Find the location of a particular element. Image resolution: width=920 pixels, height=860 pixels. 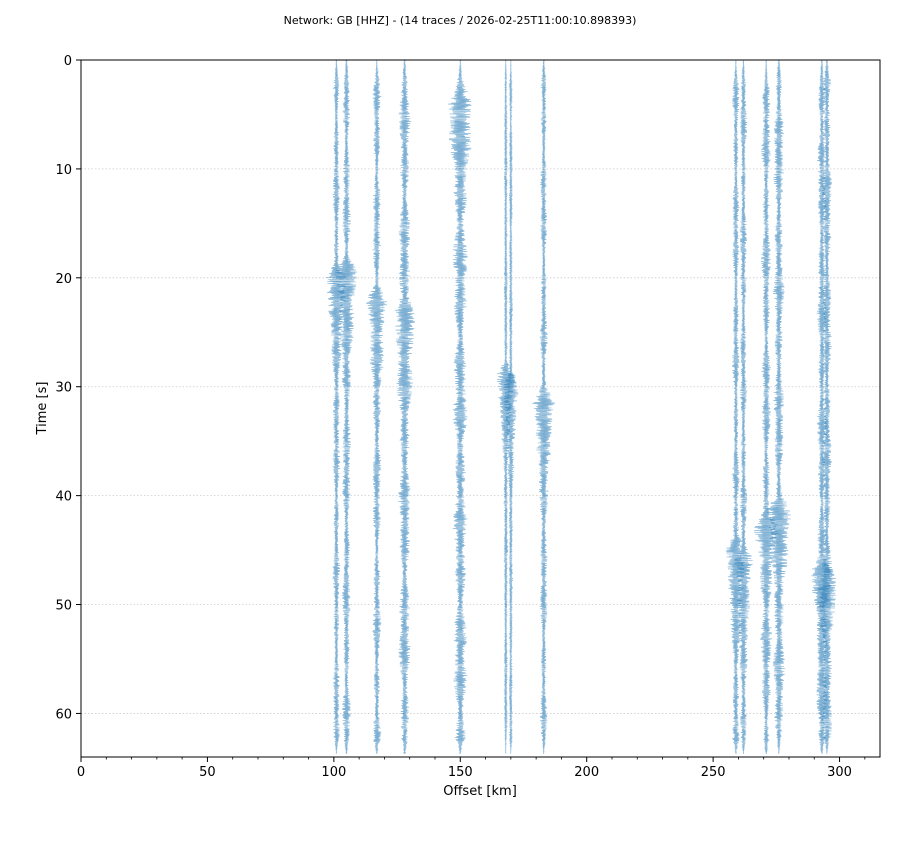

y-tick-label: 20 is located at coordinates (63, 279).